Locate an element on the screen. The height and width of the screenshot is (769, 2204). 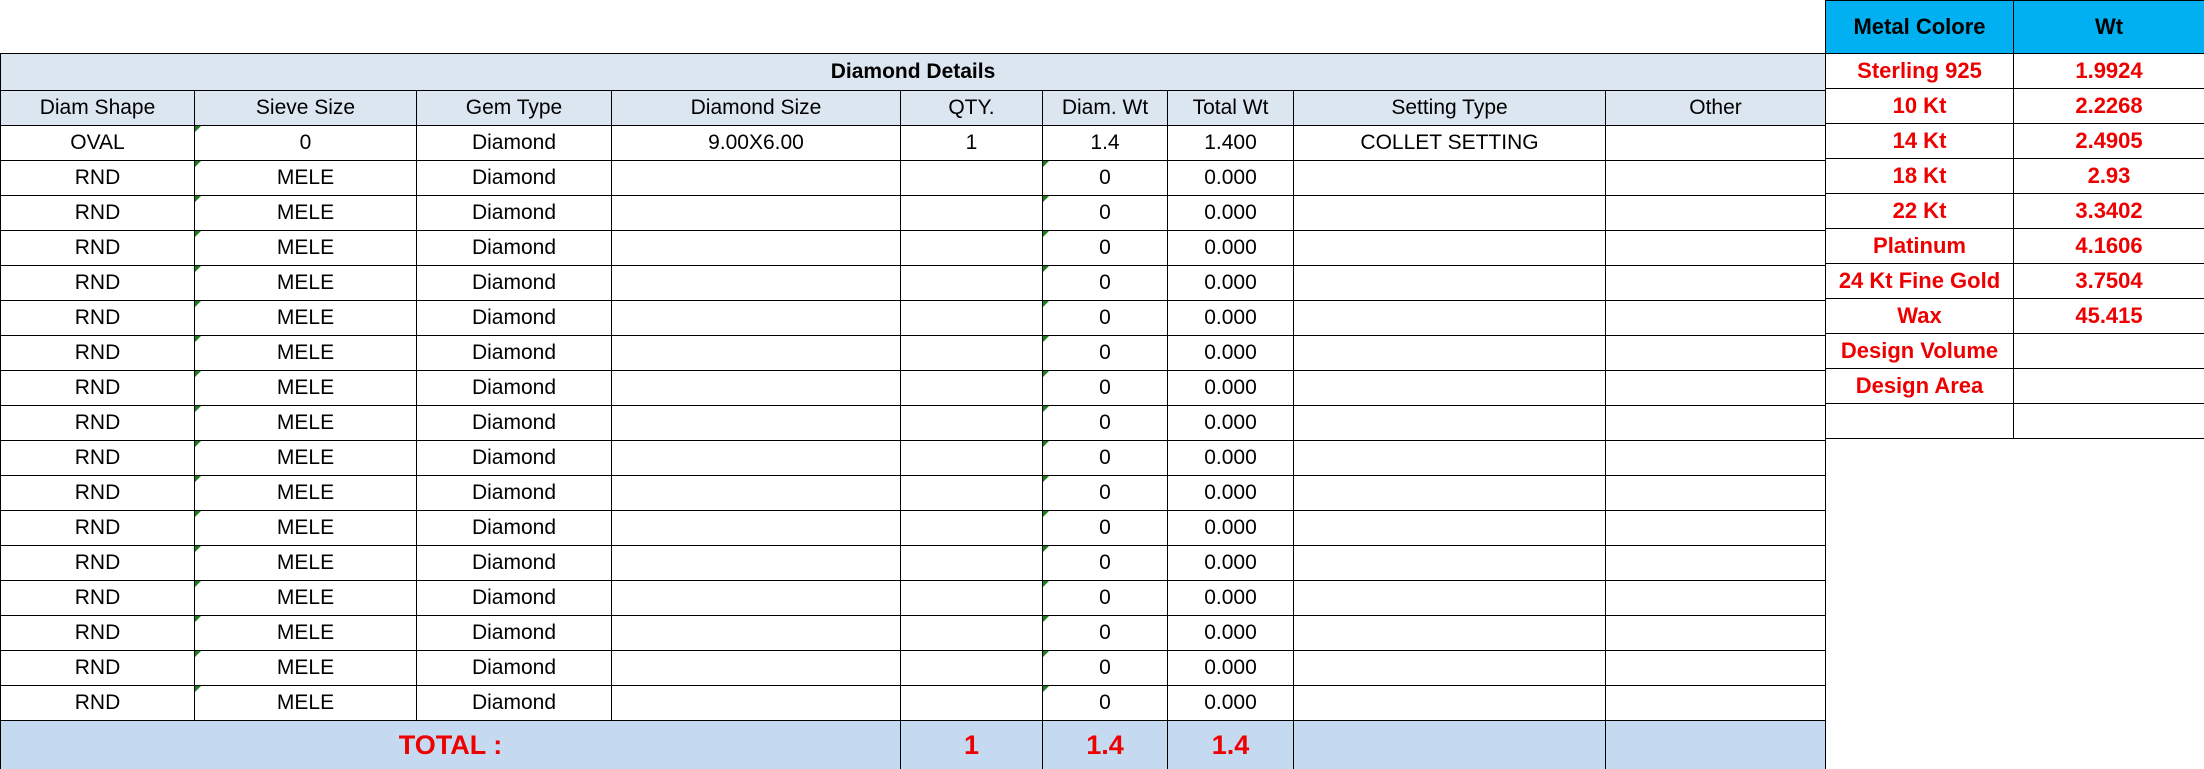
cell-total-wt: 1.400 is located at coordinates (1231, 143).